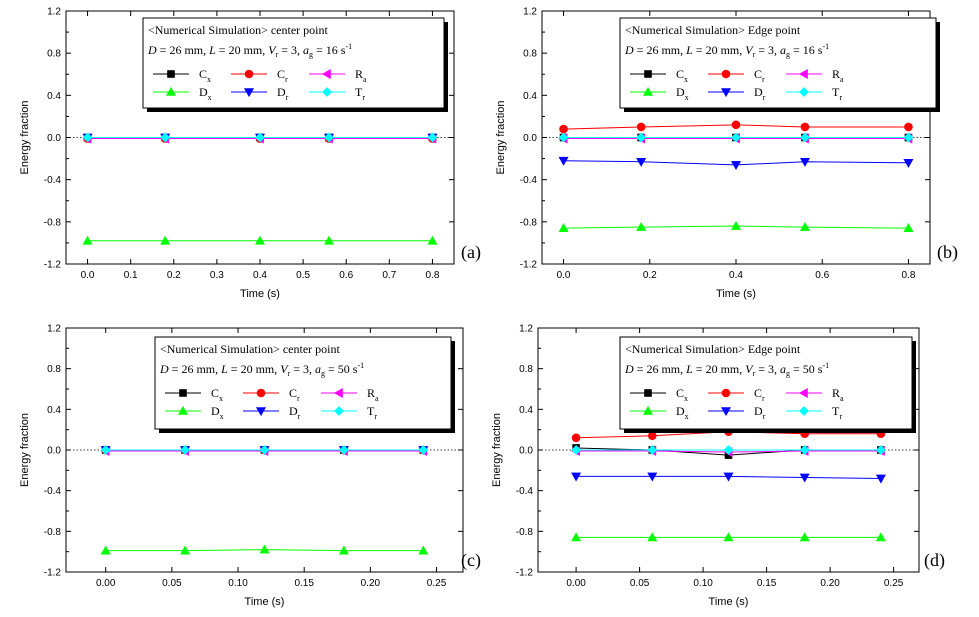 The image size is (979, 617). What do you see at coordinates (682, 93) in the screenshot?
I see `legend-label-Dx: Dx` at bounding box center [682, 93].